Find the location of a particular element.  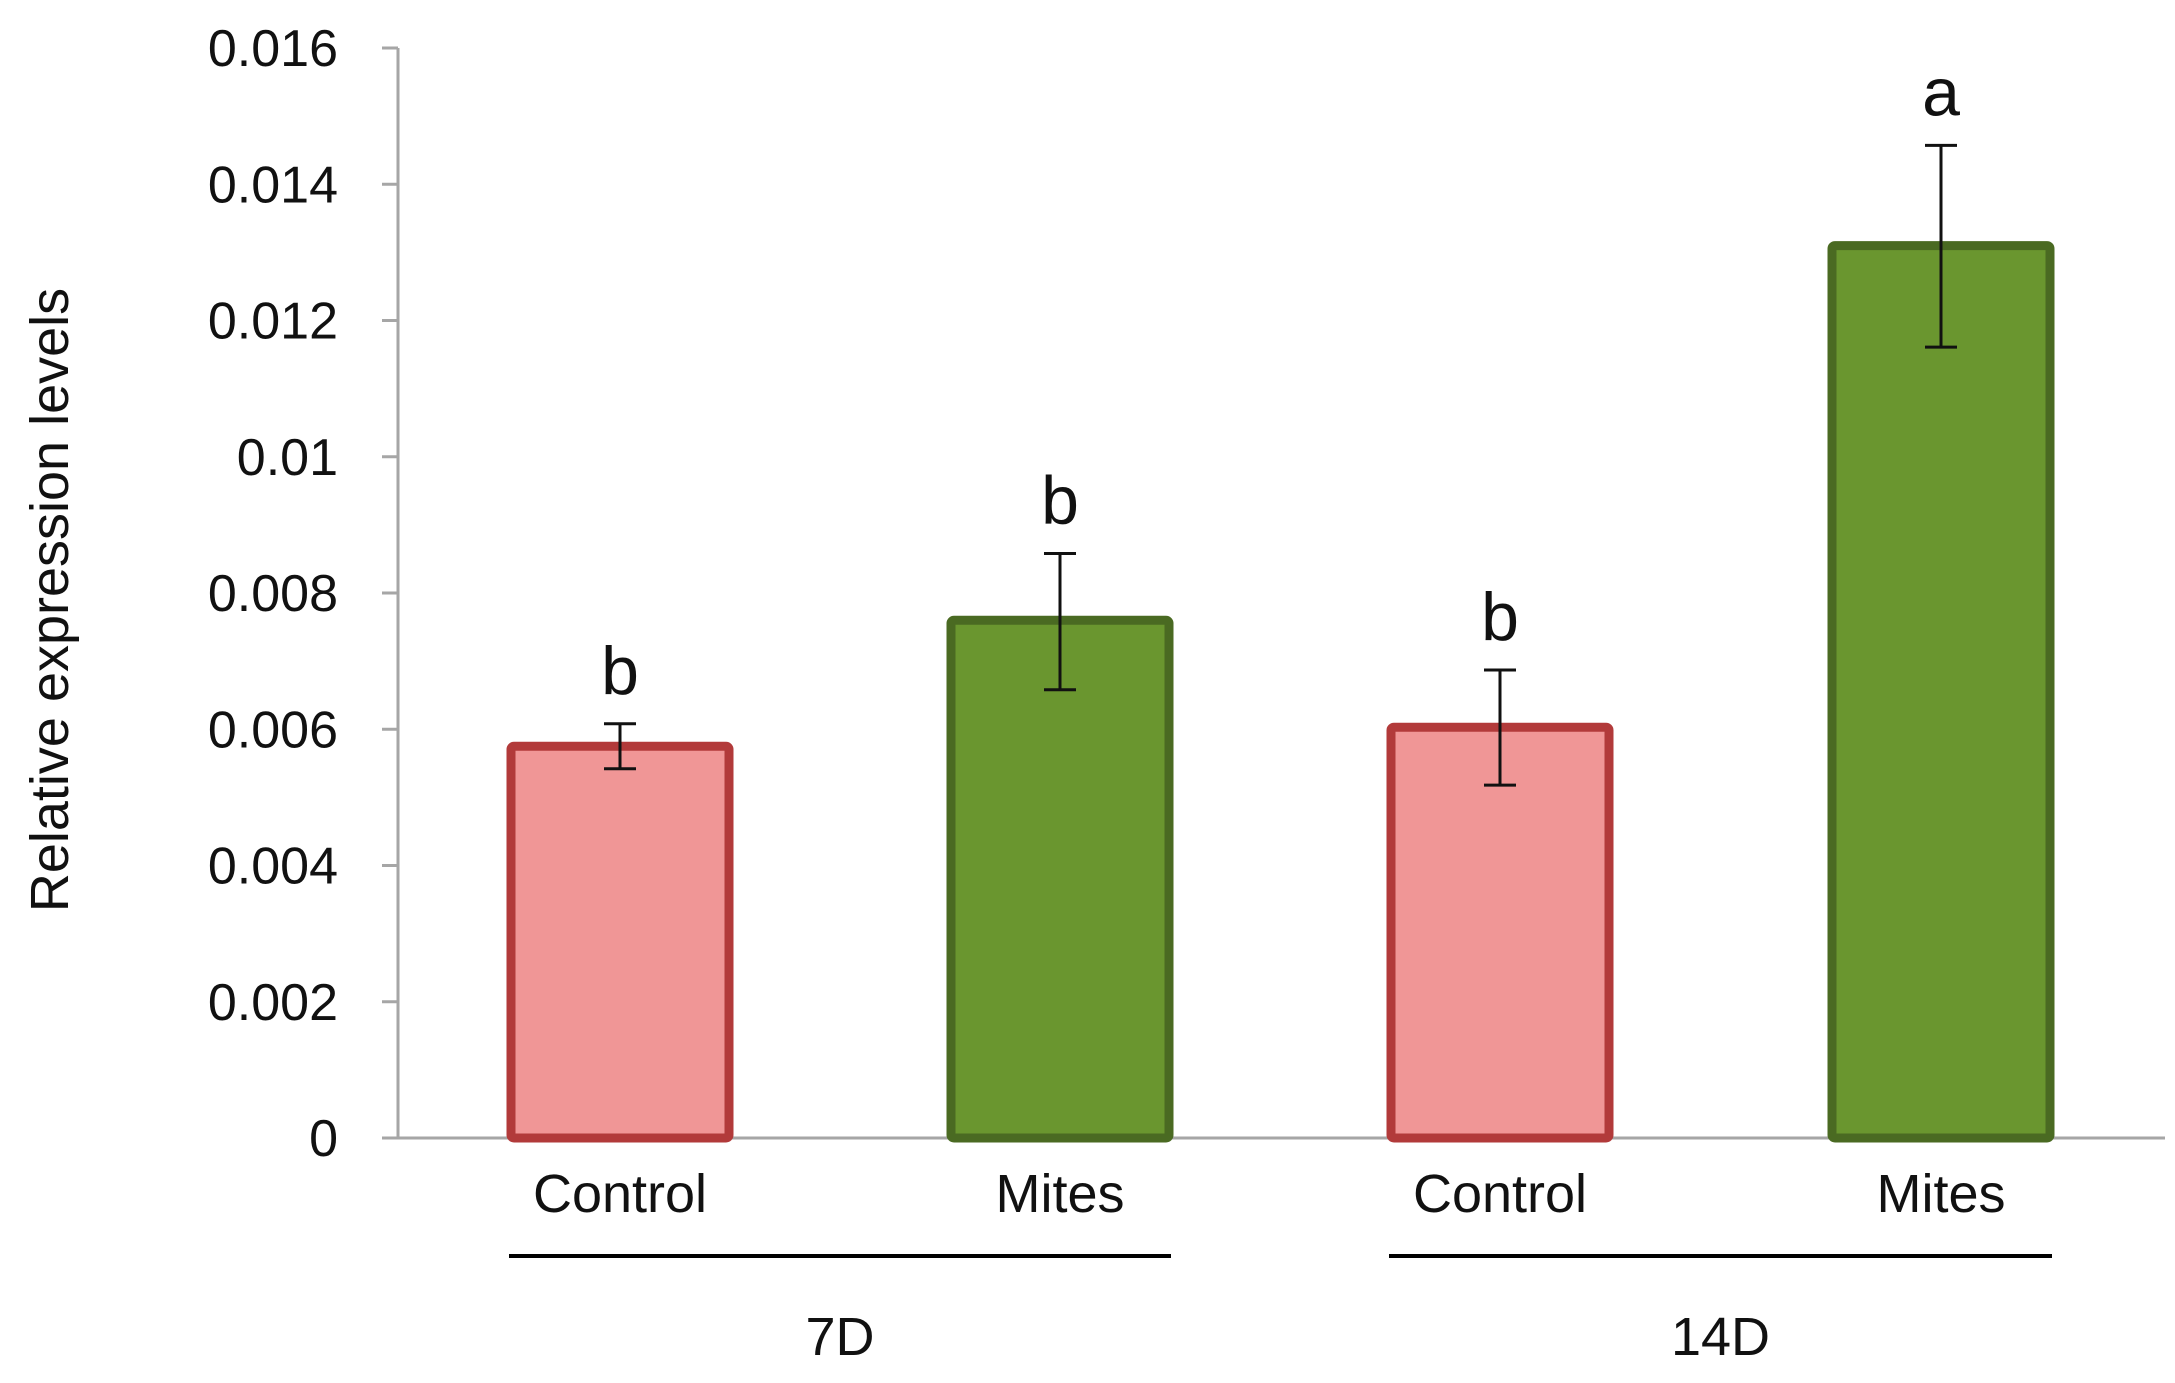

y-tick-label: 0.008 is located at coordinates (273, 594).